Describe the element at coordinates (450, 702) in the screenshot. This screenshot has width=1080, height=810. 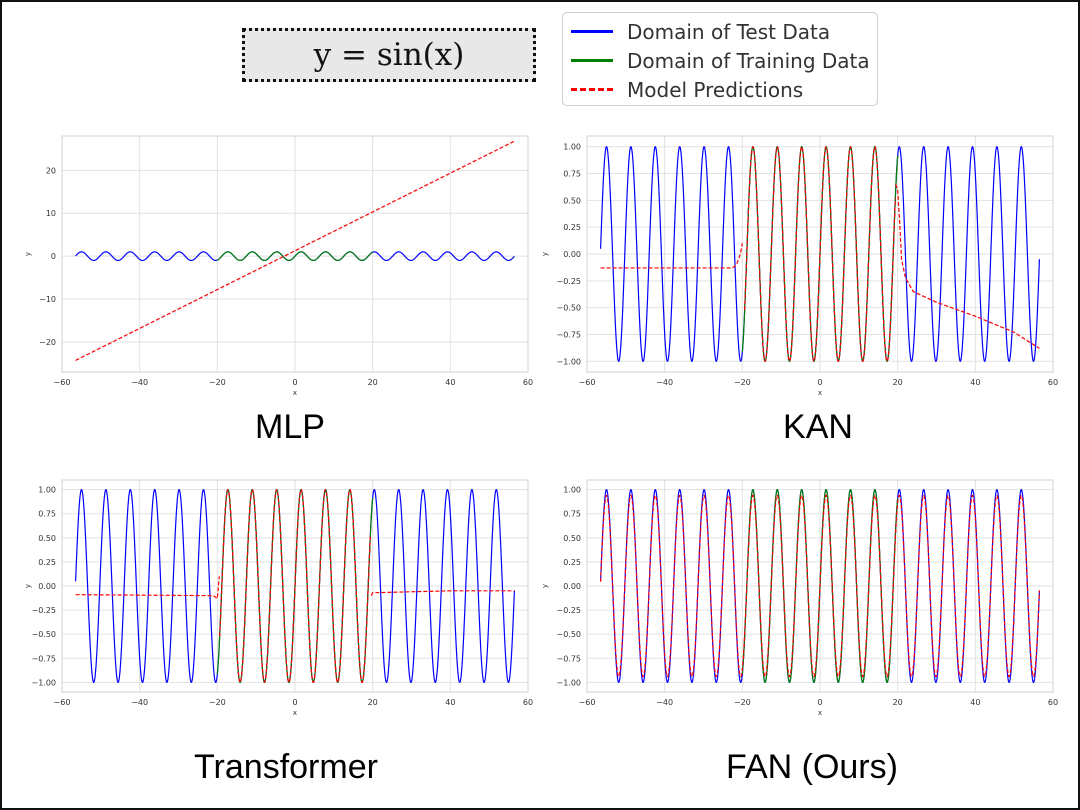
I see `transformer-xtick-label: 40` at that location.